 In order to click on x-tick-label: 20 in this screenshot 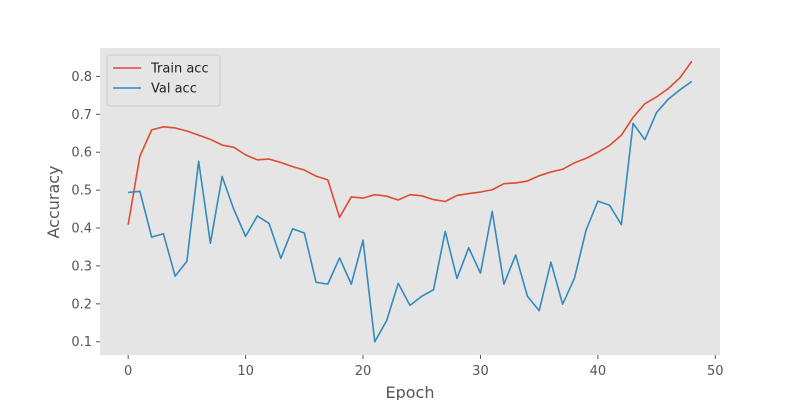, I will do `click(363, 371)`.